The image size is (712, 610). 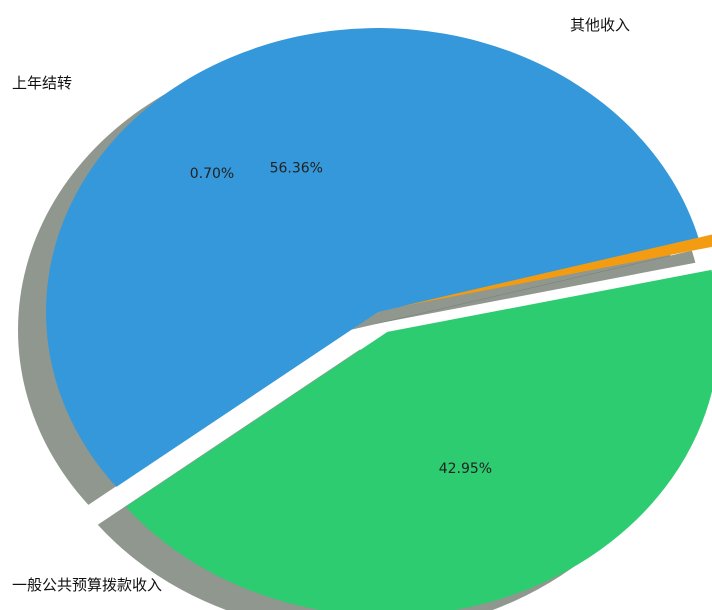 I want to click on slice-percent-label: 0.70%, so click(x=212, y=174).